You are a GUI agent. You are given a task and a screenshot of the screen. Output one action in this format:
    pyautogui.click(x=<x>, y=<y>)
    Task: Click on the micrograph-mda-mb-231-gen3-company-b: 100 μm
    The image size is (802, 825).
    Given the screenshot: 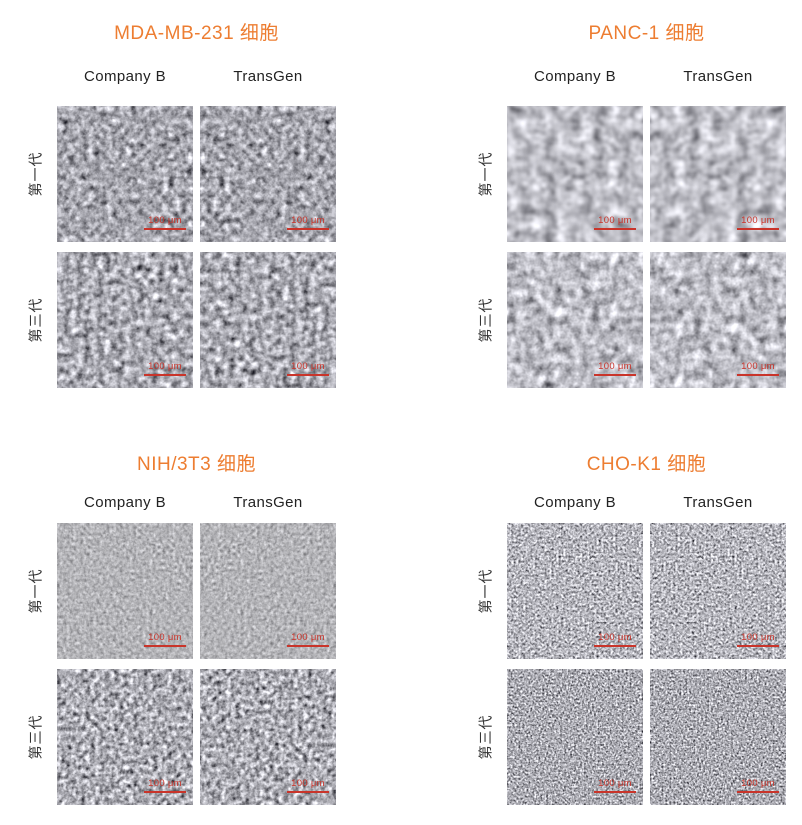 What is the action you would take?
    pyautogui.click(x=125, y=320)
    